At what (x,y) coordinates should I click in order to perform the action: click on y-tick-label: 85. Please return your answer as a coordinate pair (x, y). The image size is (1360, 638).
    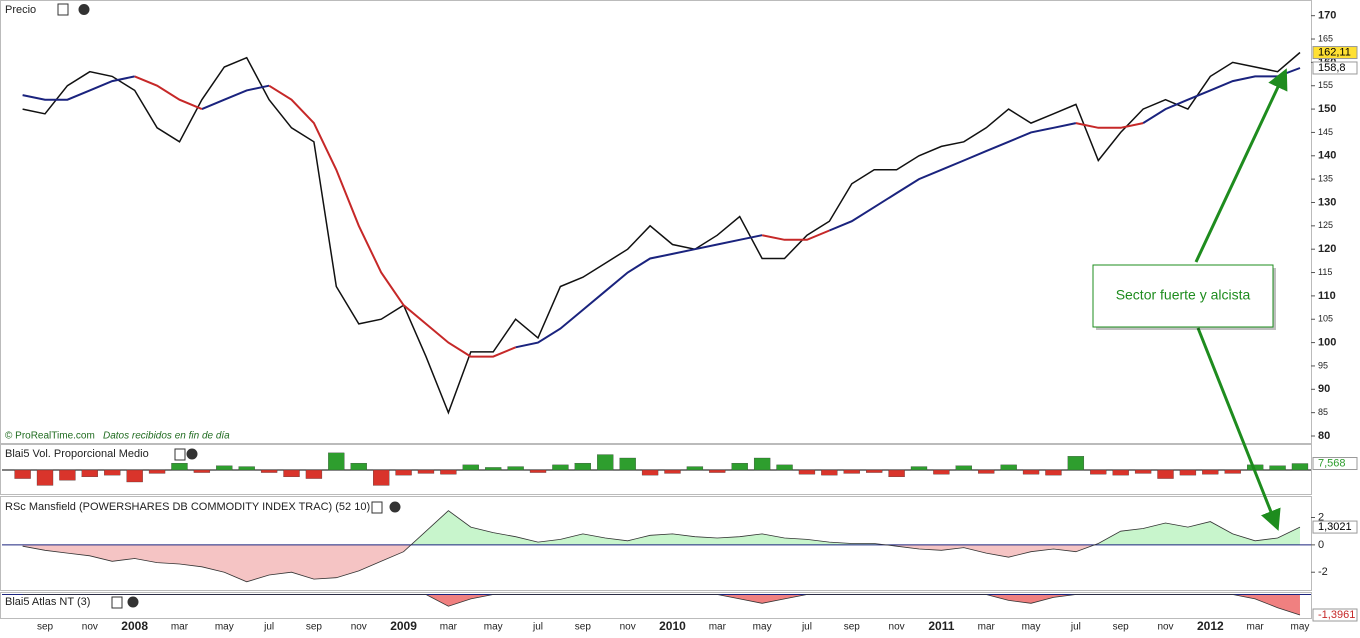
    Looking at the image, I should click on (1323, 412).